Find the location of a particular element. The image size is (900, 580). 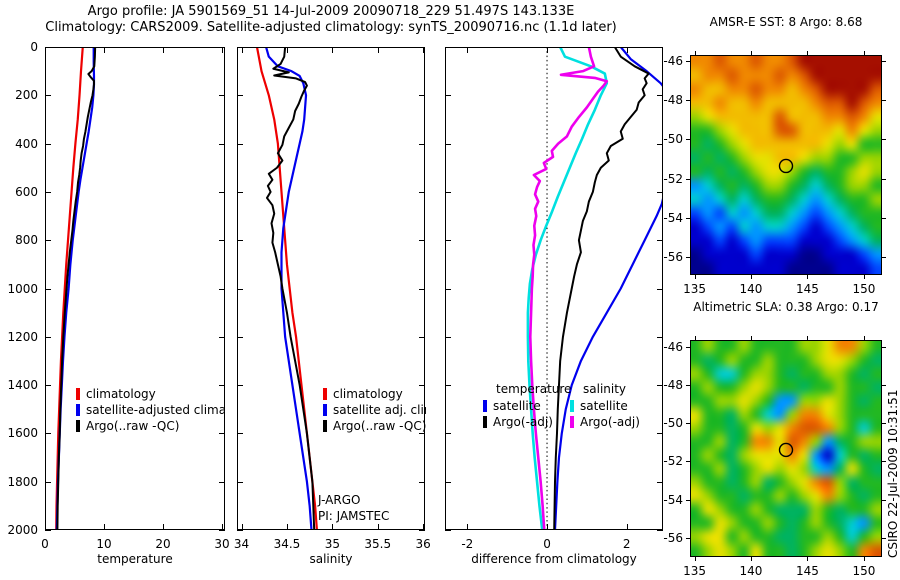

sla-map-title: Altimetric SLA: 0.38 Argo: 0.17 is located at coordinates (786, 307).